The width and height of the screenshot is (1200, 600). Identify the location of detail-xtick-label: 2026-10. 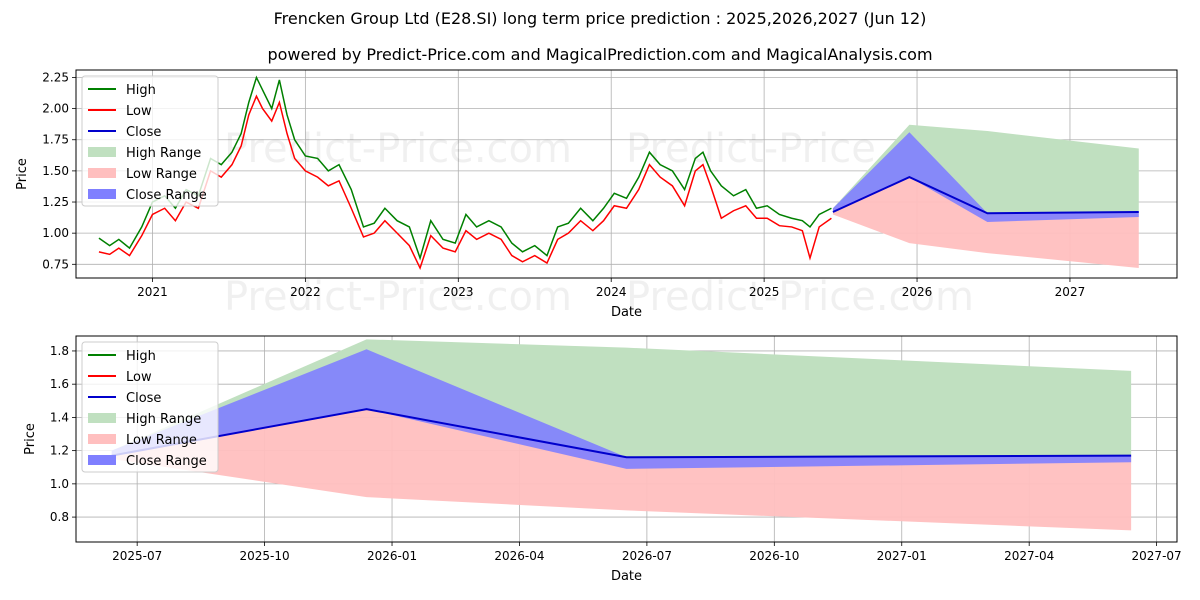
(774, 556).